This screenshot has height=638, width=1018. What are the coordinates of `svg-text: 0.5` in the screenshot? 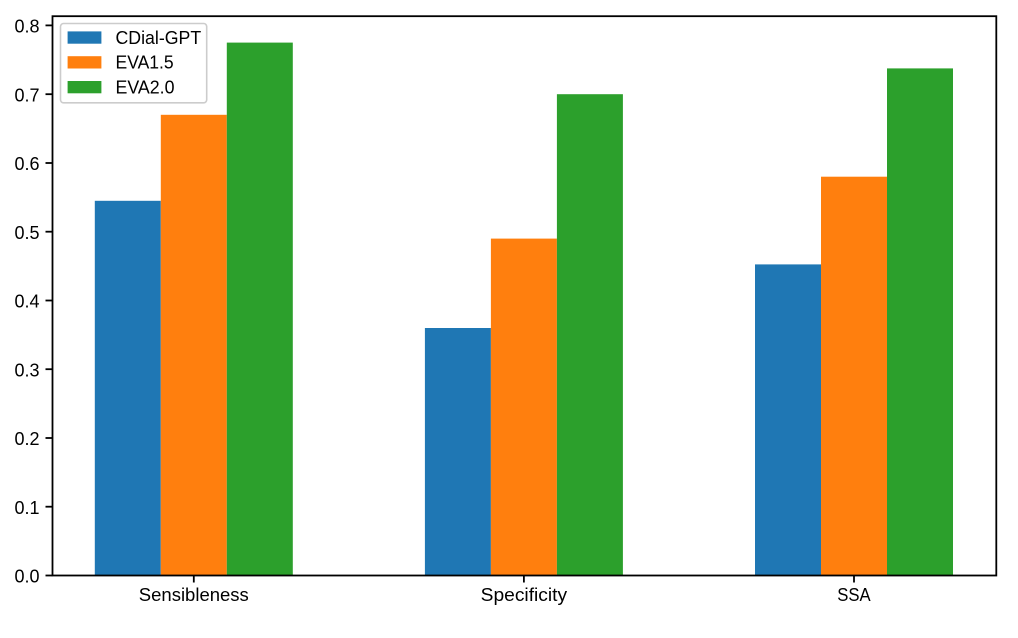 It's located at (26, 233).